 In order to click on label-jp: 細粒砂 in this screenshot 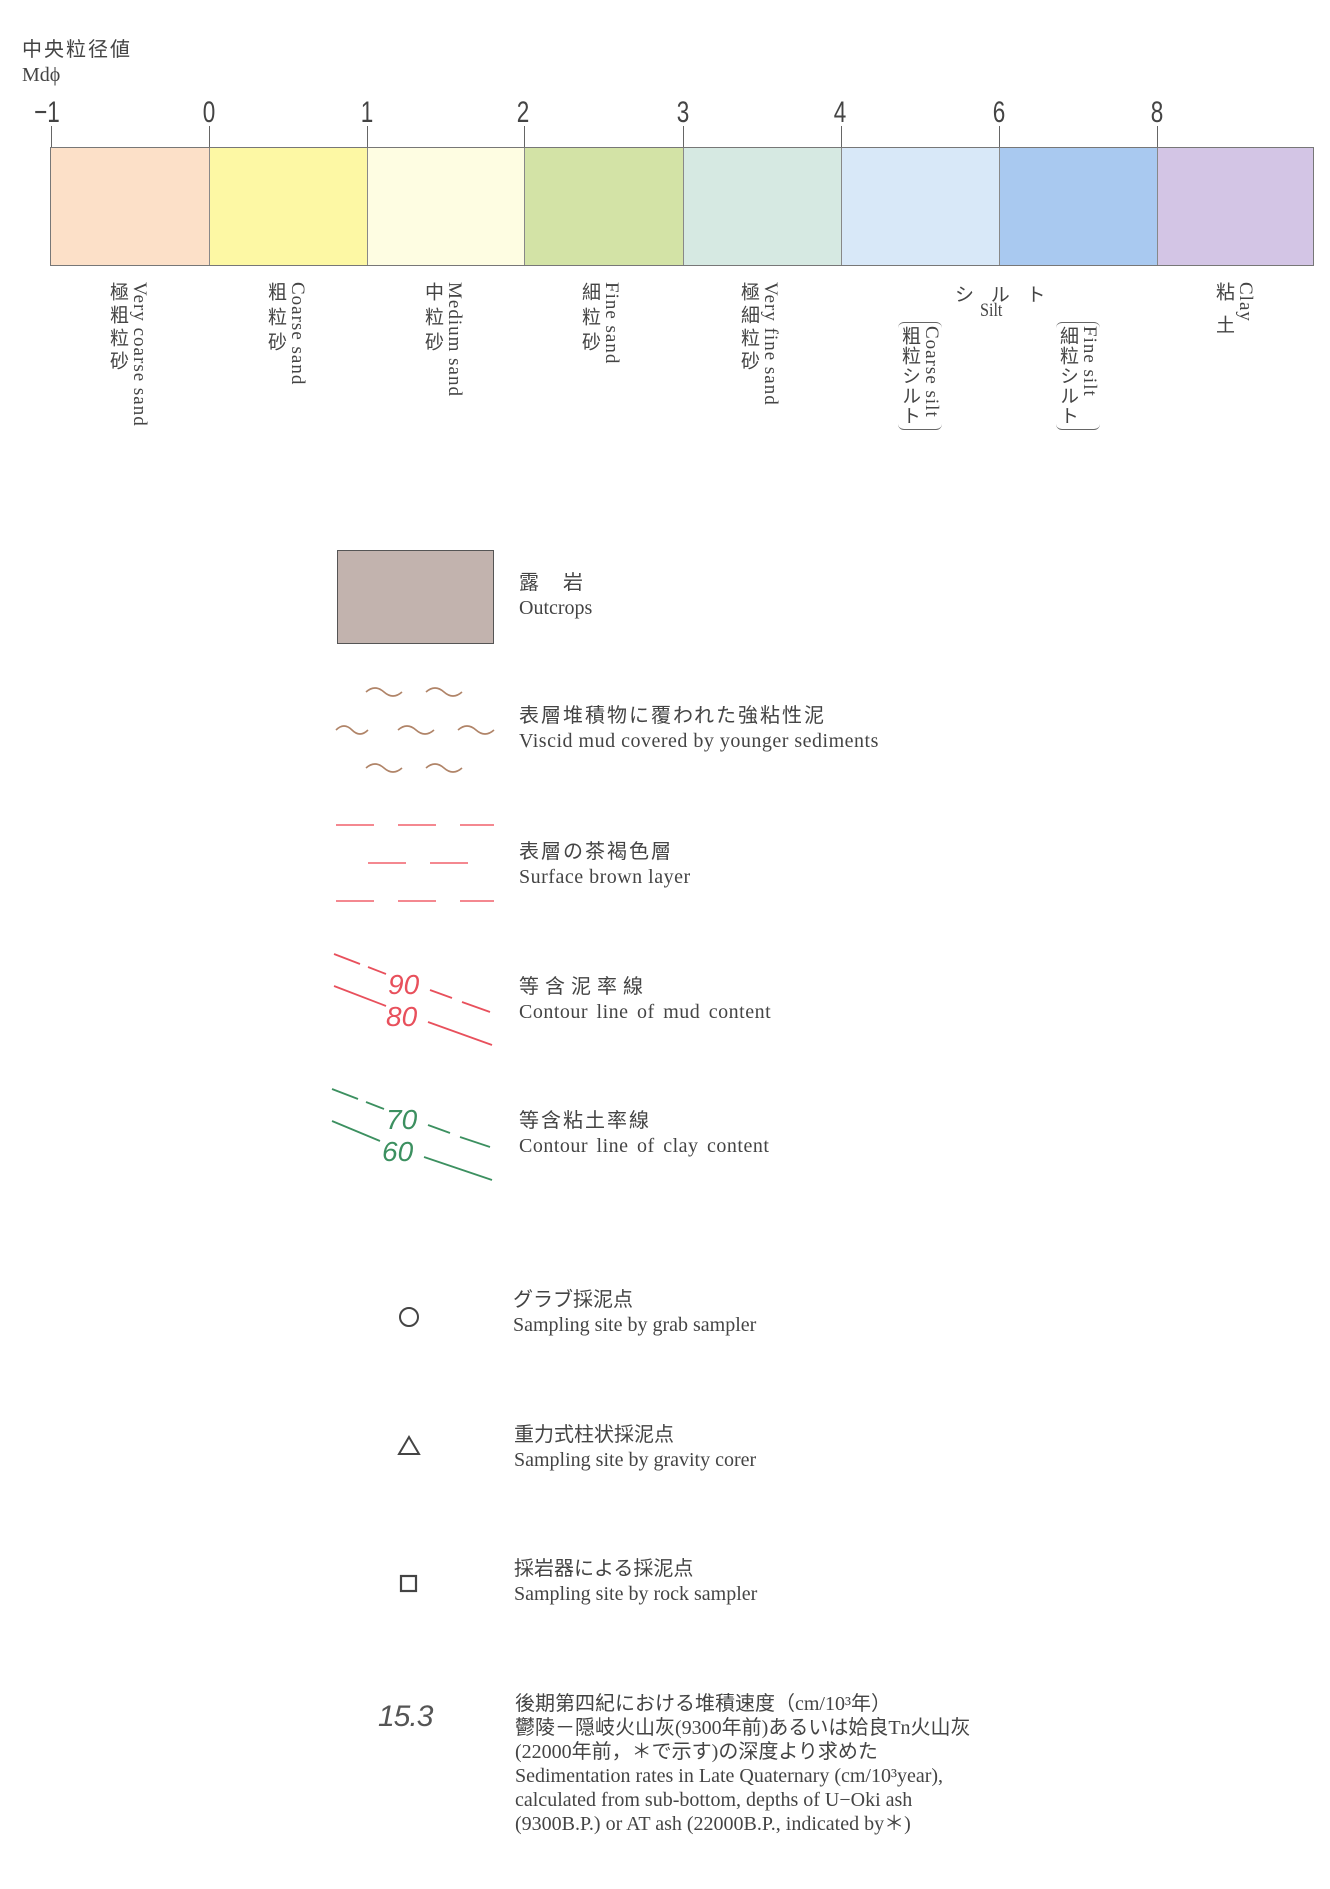, I will do `click(589, 319)`.